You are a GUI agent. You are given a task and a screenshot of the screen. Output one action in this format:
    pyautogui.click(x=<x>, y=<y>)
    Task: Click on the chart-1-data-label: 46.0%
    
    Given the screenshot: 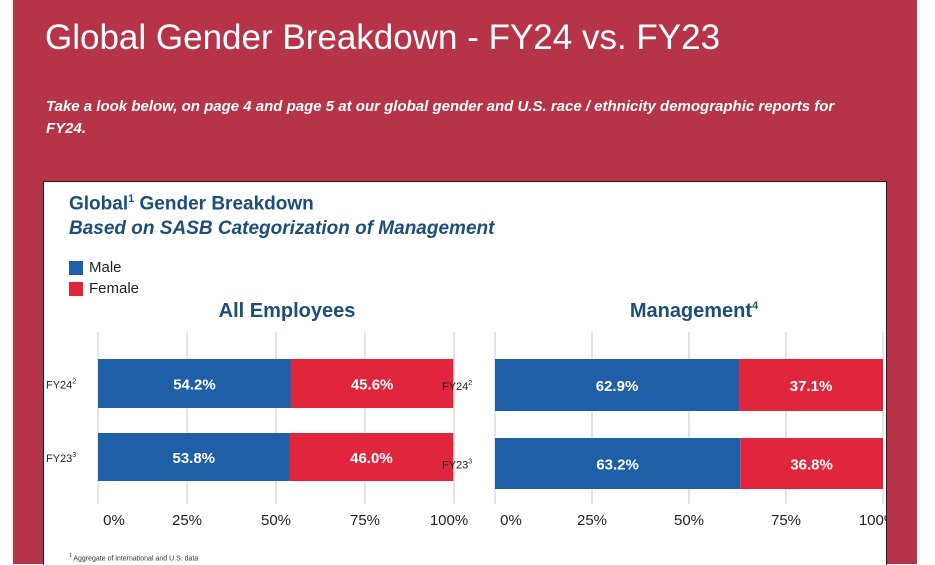 What is the action you would take?
    pyautogui.click(x=371, y=458)
    